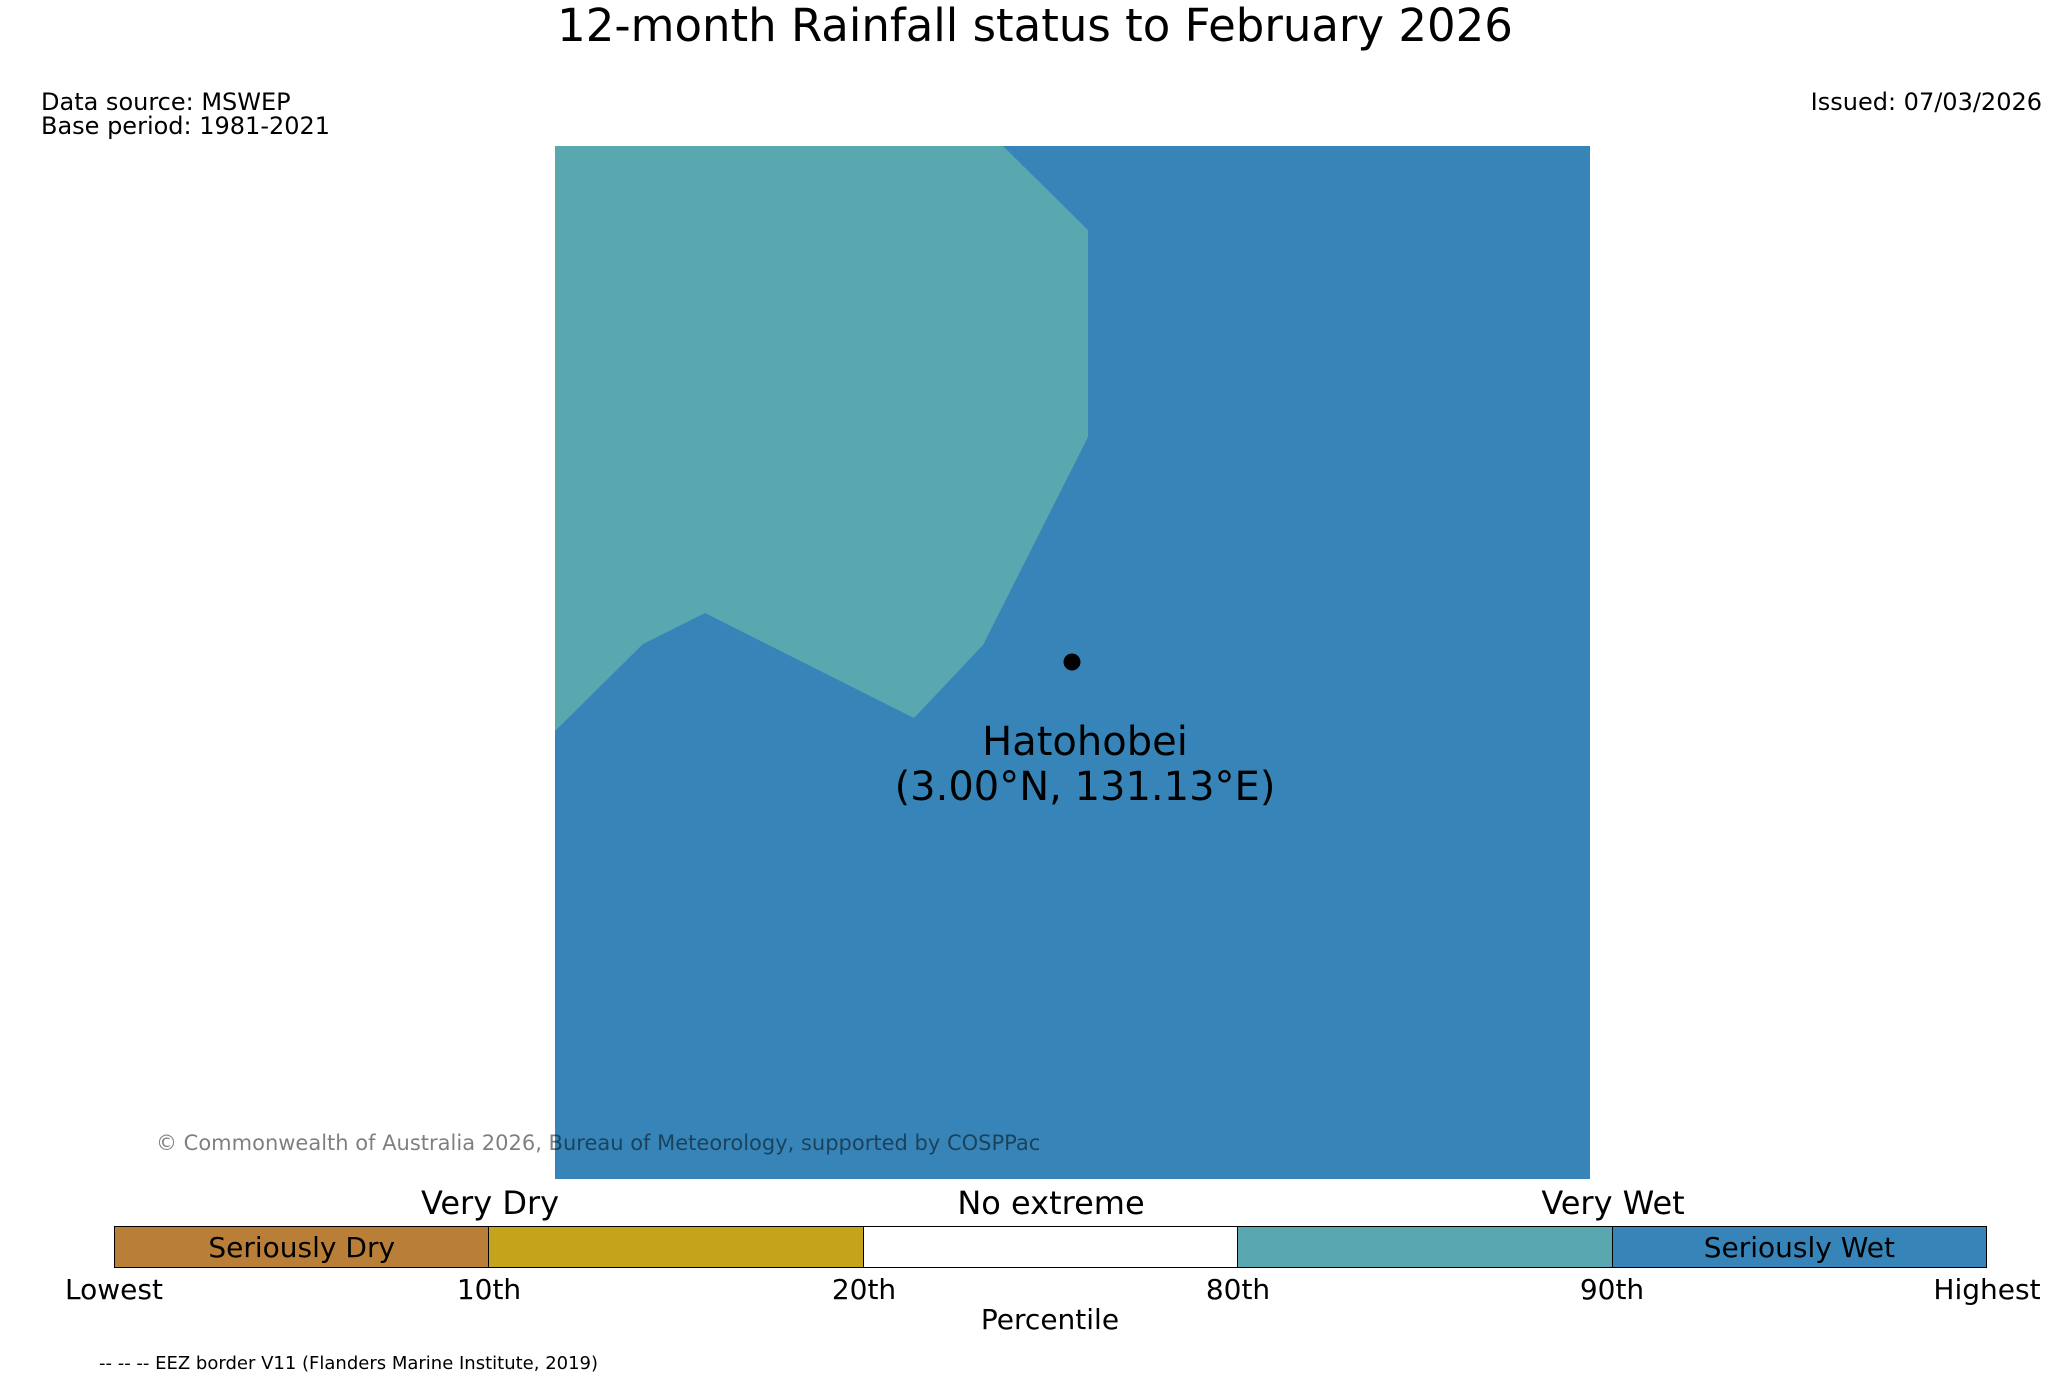  I want to click on base-period-text: Base period: 1981-2021, so click(186, 126).